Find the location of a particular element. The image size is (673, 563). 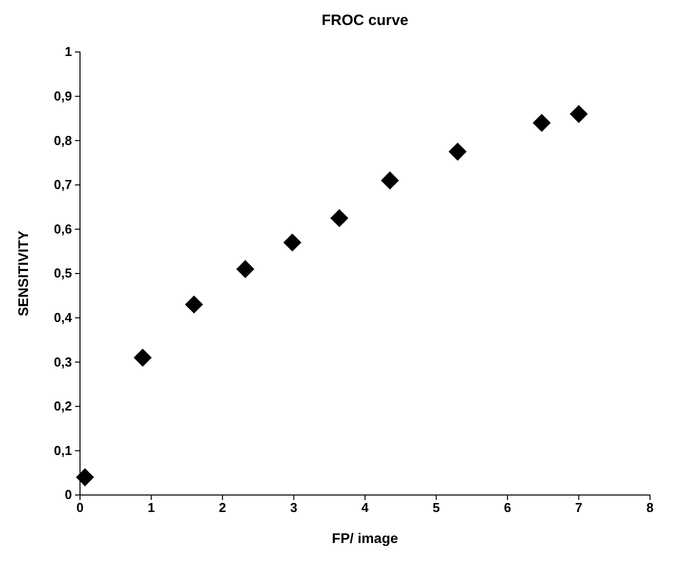

y-tick-label: 1 is located at coordinates (68, 52).